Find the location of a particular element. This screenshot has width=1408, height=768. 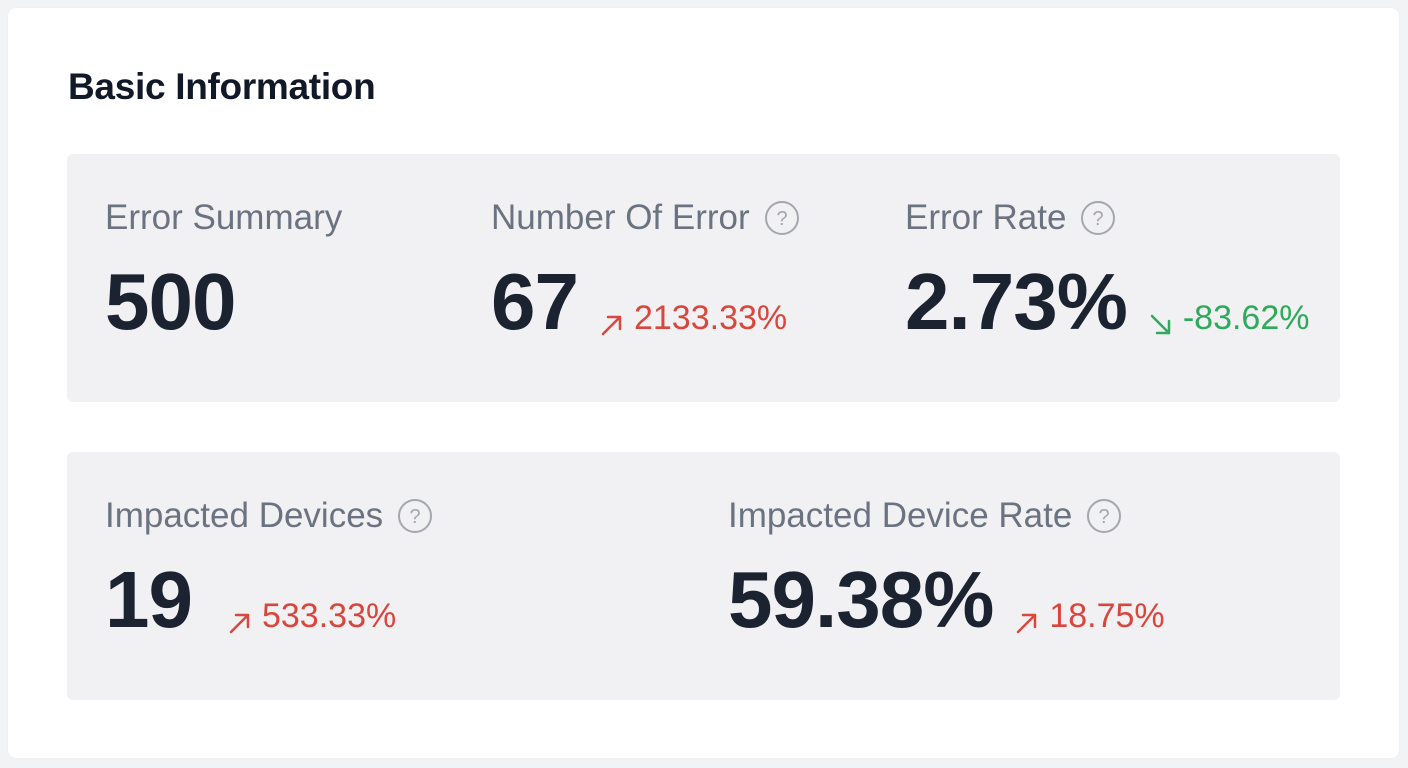

error-rate-label: Error Rate is located at coordinates (986, 217).